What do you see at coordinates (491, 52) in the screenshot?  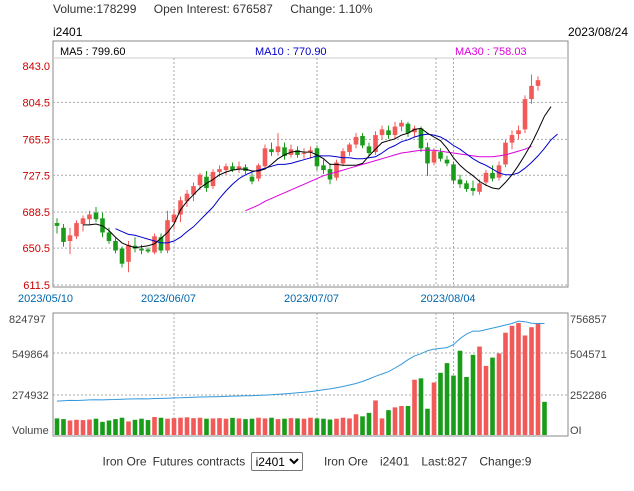 I see `ma30-label: MA30 : 758.03` at bounding box center [491, 52].